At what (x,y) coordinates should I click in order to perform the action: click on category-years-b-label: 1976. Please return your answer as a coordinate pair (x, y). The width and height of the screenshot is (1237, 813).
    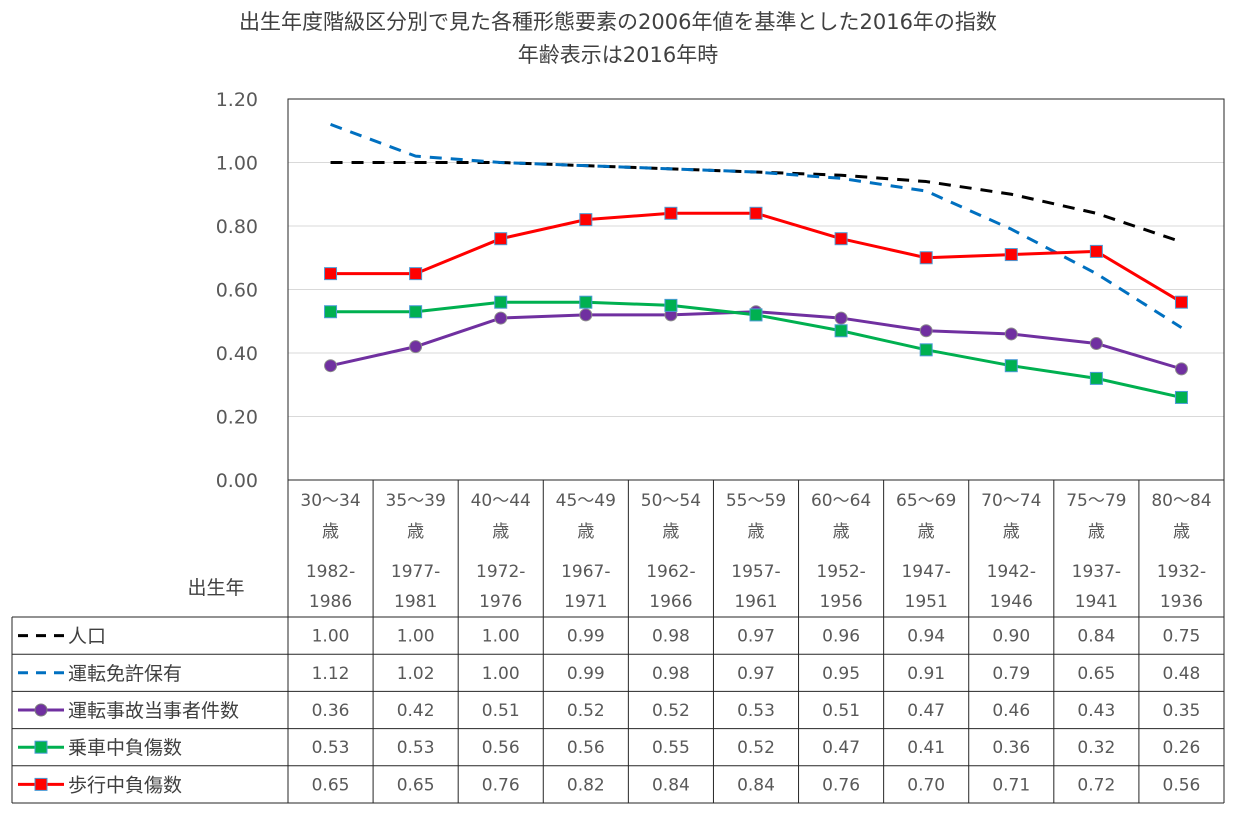
    Looking at the image, I should click on (500, 602).